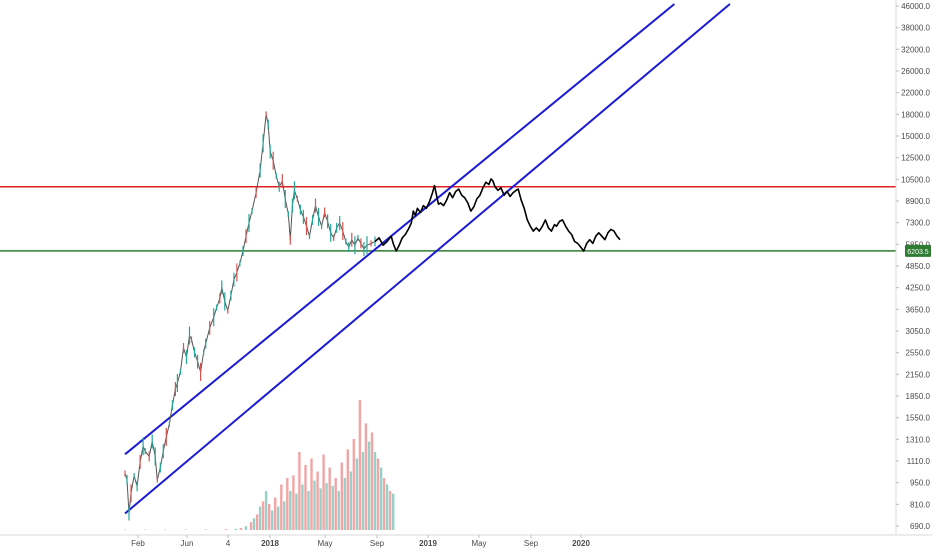 The image size is (932, 550). I want to click on y-tick-label: 26000.0, so click(915, 71).